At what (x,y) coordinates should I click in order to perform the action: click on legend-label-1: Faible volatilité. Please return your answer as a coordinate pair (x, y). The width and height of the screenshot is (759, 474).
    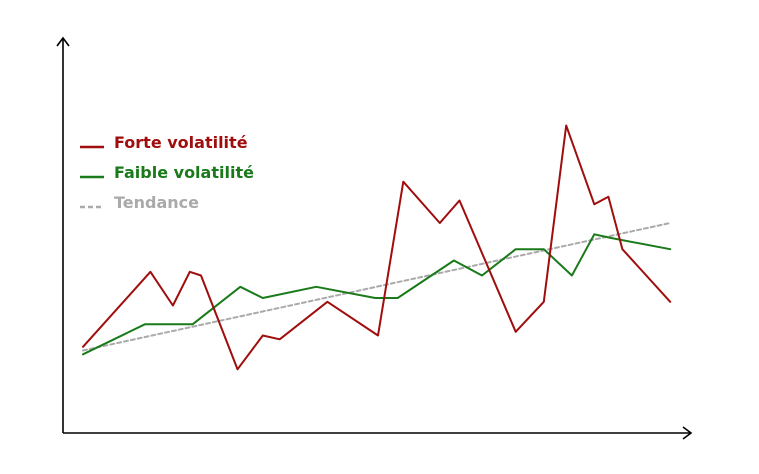
    Looking at the image, I should click on (184, 172).